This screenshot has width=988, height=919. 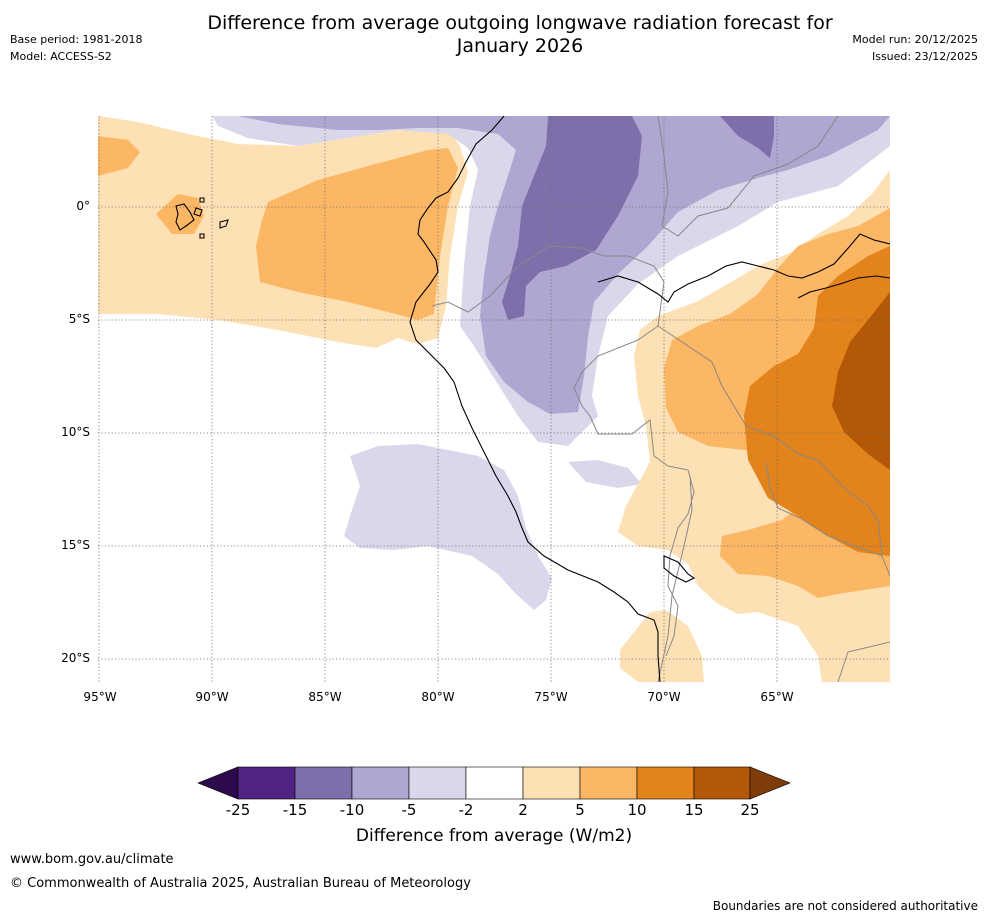 I want to click on island-galapagos-espanola, so click(x=202, y=236).